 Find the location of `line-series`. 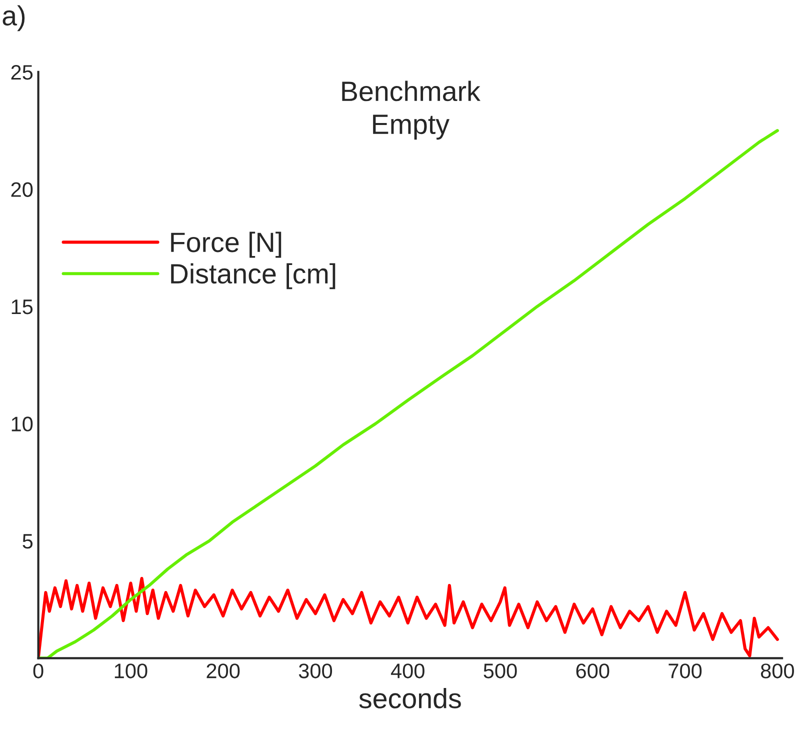

line-series is located at coordinates (408, 617).